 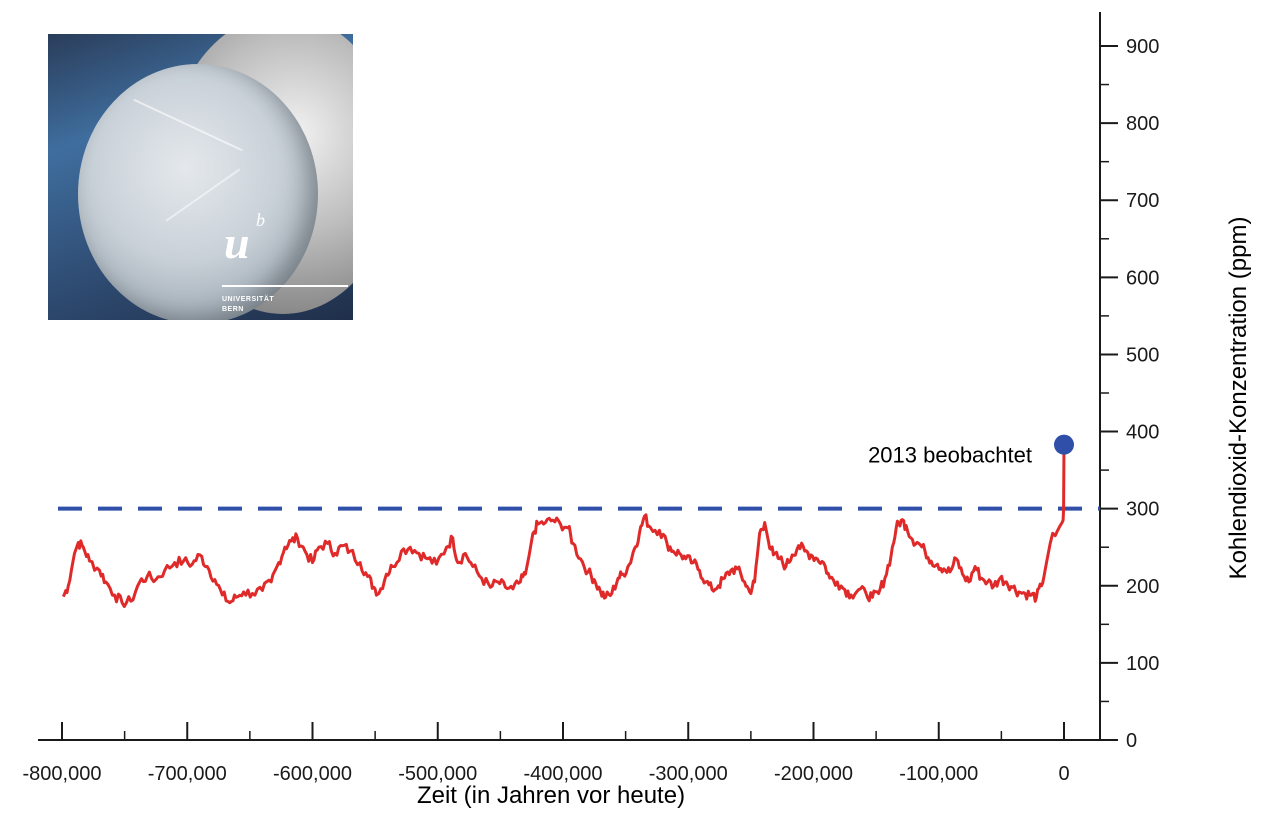 What do you see at coordinates (1131, 741) in the screenshot?
I see `y-tick-label: 0` at bounding box center [1131, 741].